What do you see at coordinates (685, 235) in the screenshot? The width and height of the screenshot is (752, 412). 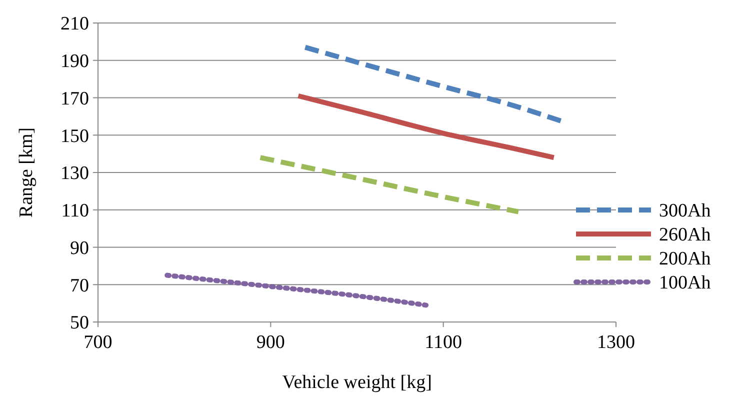 I see `legend-label: 260Ah` at bounding box center [685, 235].